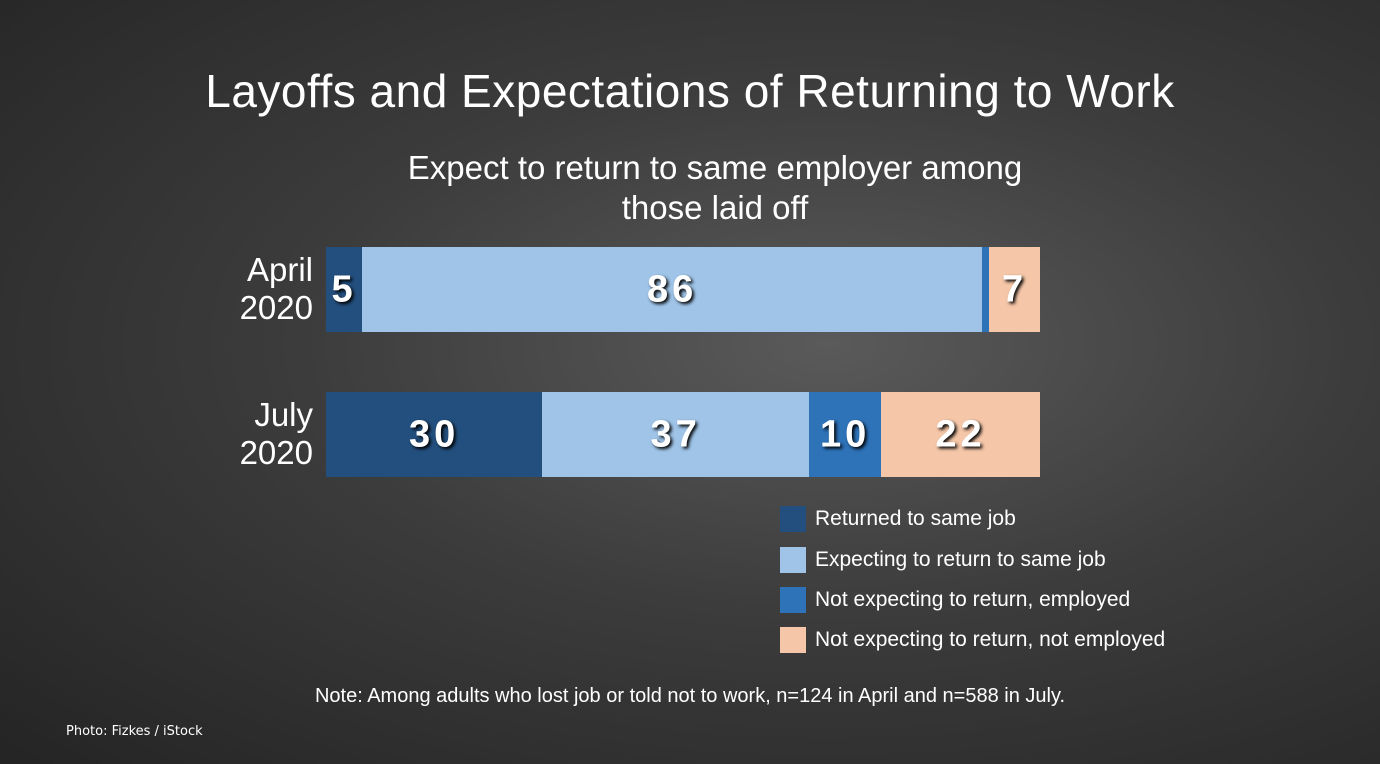 The height and width of the screenshot is (764, 1380). I want to click on legend-label: Not expecting to return, employed, so click(973, 599).